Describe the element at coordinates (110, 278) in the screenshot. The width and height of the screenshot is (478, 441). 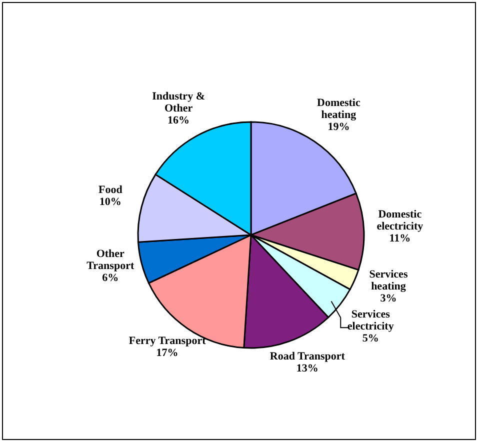
I see `data-label: 6%` at that location.